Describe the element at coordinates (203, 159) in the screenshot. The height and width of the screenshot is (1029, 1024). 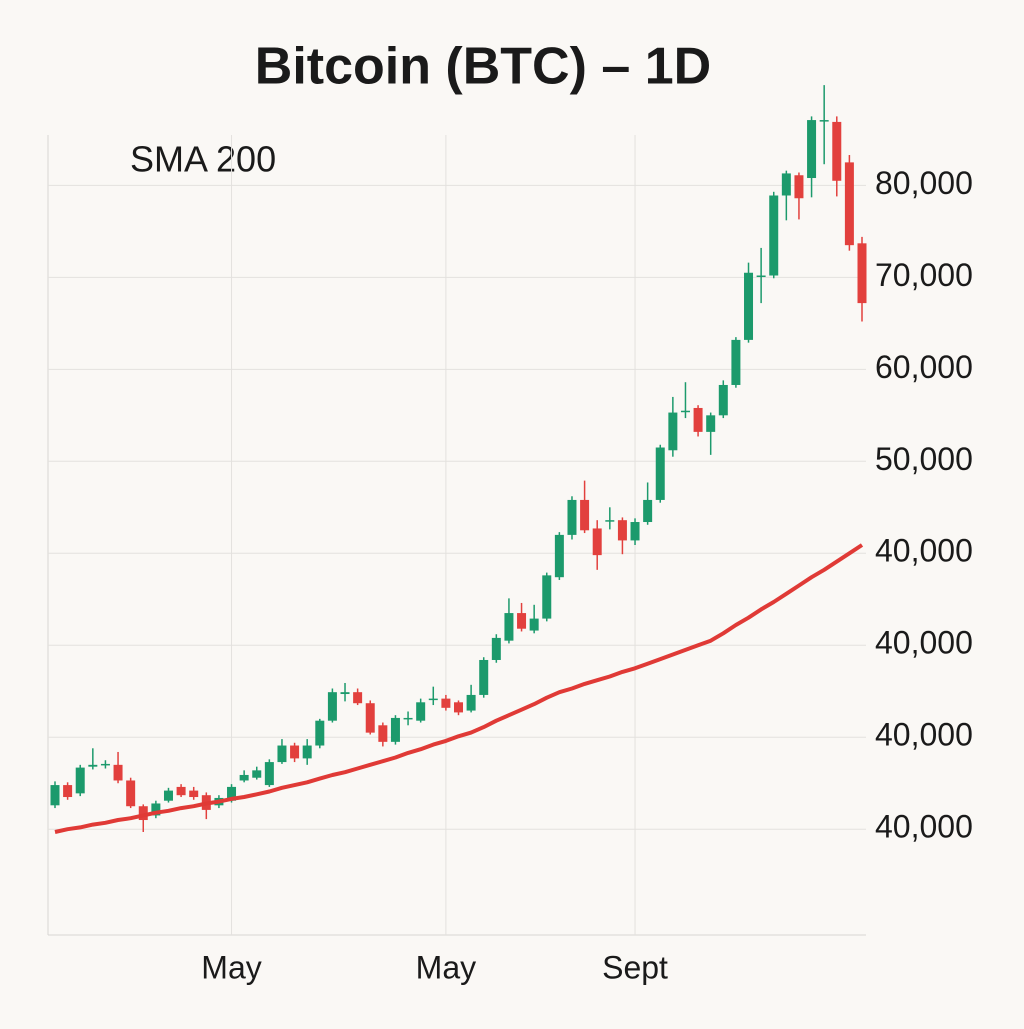
I see `legend-label: SMA 200` at that location.